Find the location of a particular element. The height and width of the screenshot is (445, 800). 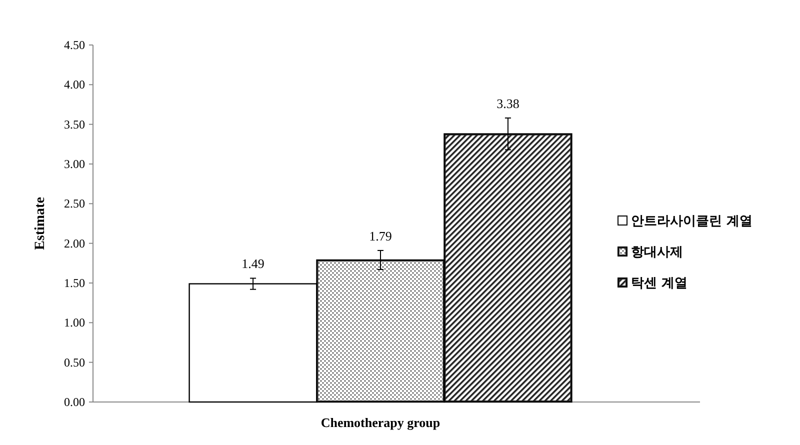

y-tick-label: 1.50 is located at coordinates (74, 283).